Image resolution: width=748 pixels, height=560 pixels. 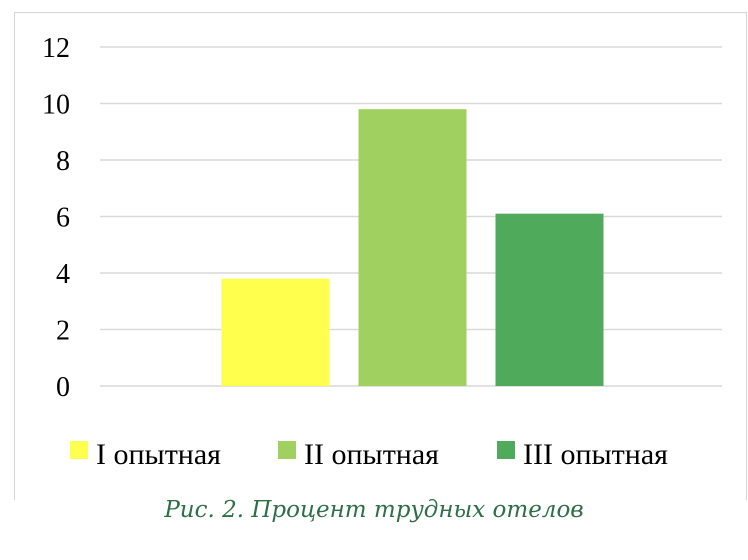 I want to click on legend-label: III опытная, so click(x=595, y=454).